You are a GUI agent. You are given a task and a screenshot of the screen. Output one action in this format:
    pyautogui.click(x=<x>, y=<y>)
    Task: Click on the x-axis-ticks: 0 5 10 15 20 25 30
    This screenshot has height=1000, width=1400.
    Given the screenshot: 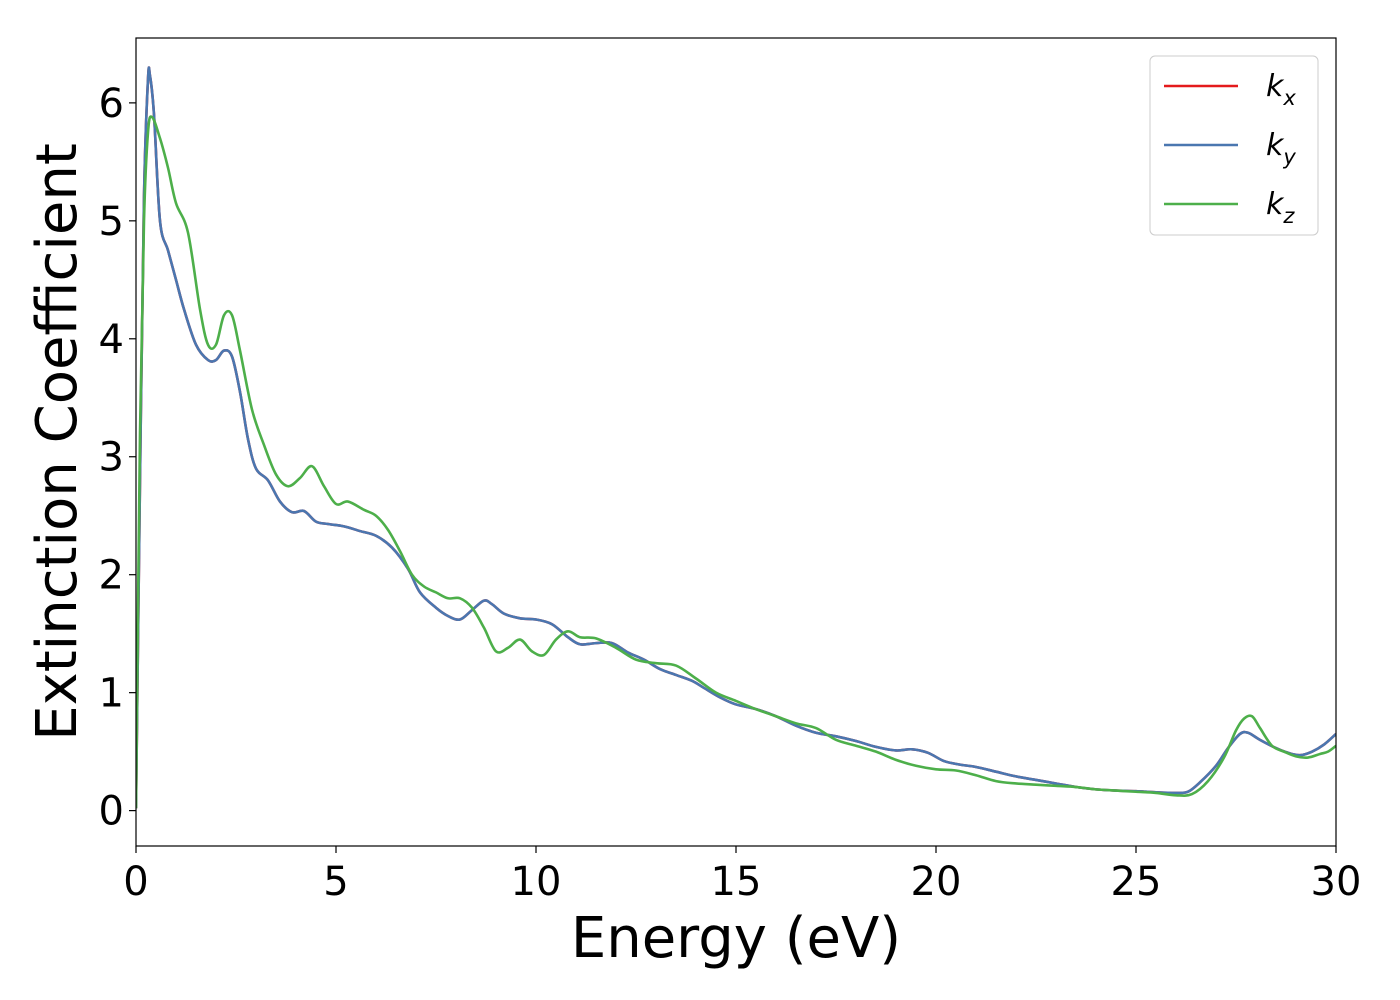 What is the action you would take?
    pyautogui.click(x=742, y=875)
    